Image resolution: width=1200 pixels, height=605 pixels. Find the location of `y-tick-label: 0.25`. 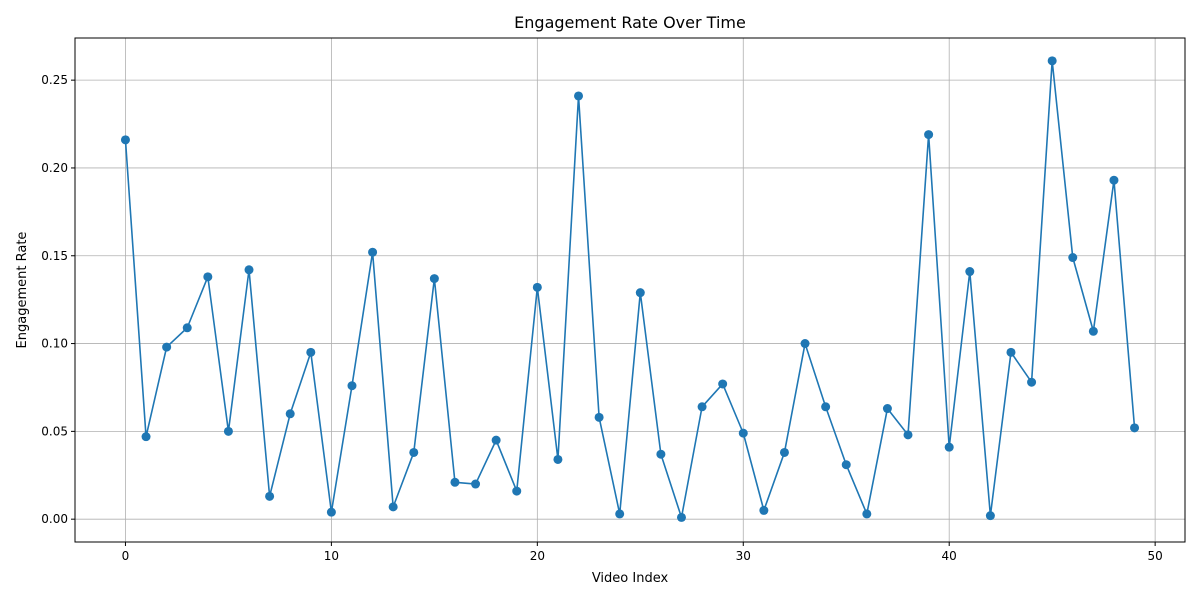

y-tick-label: 0.25 is located at coordinates (54, 80).